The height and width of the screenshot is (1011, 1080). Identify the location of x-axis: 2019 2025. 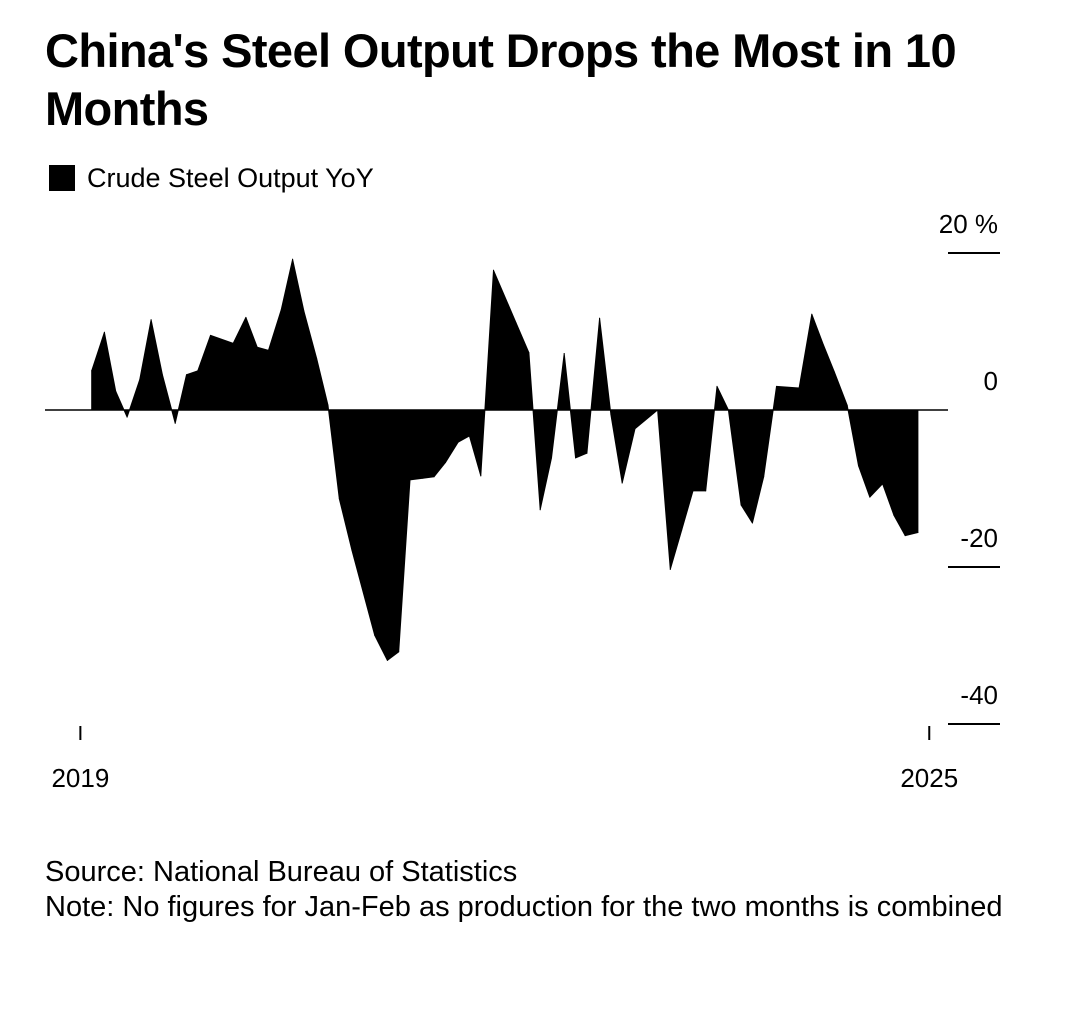
(504, 759).